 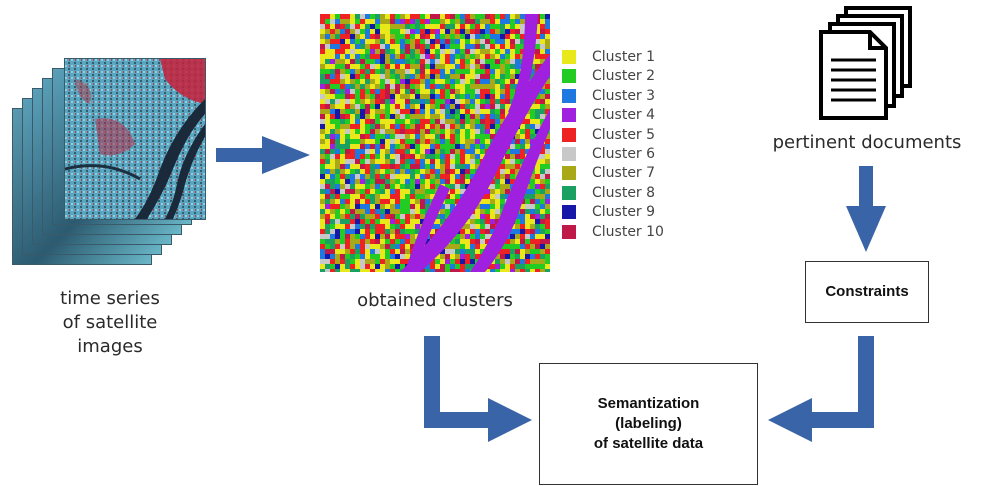 I want to click on satellite-images-caption: time series of satellite images, so click(x=110, y=323).